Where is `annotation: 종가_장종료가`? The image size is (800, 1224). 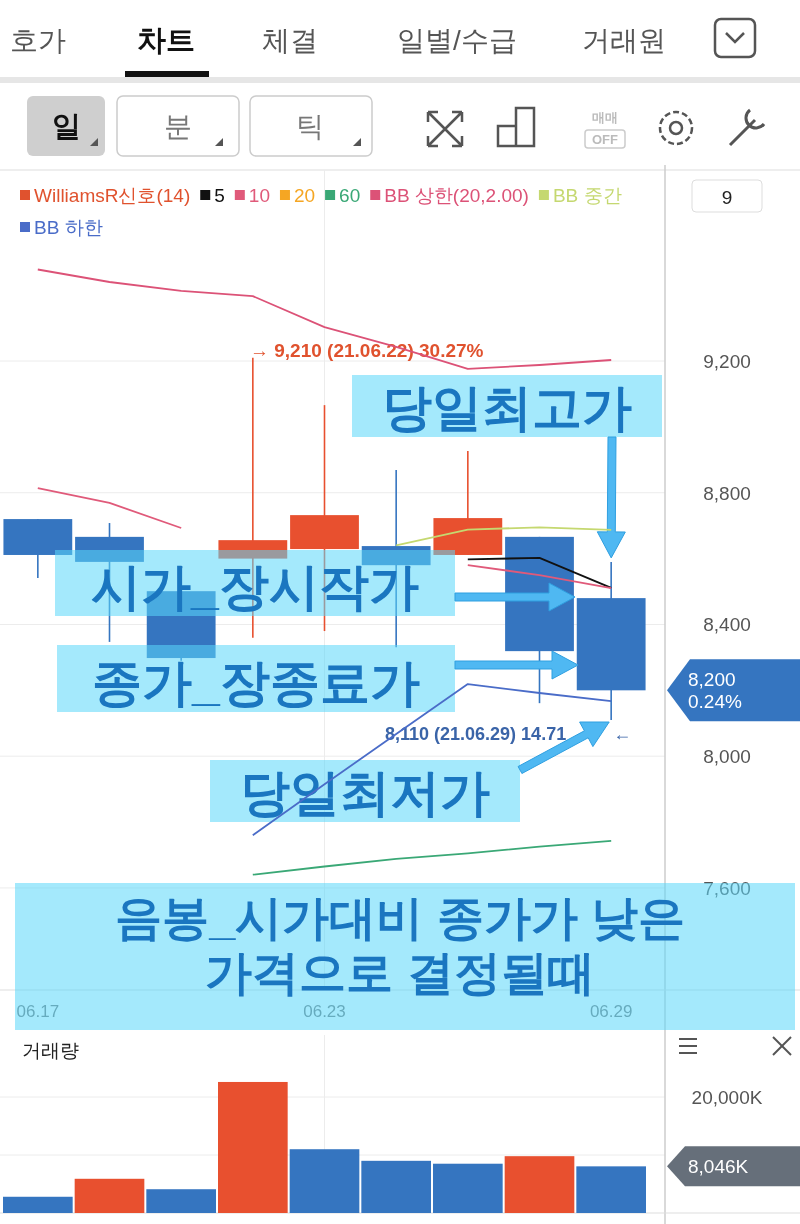 annotation: 종가_장종료가 is located at coordinates (256, 683).